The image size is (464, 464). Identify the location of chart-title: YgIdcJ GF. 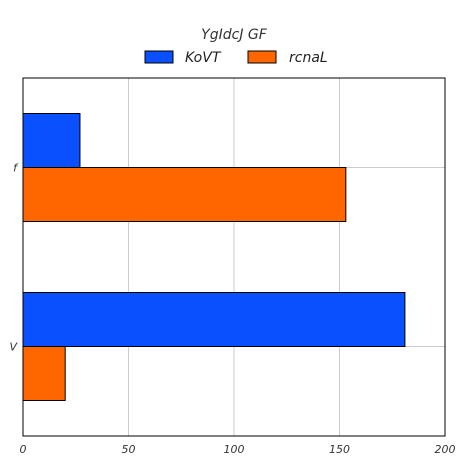
(234, 35).